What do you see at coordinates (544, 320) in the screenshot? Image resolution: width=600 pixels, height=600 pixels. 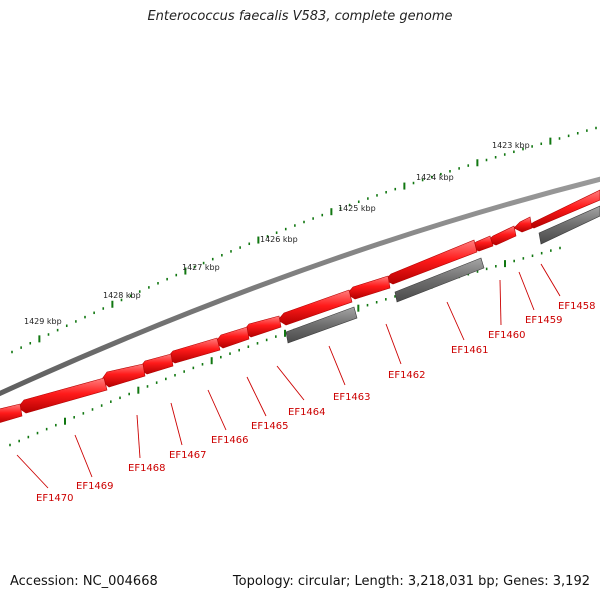 I see `gene-label: EF1459` at bounding box center [544, 320].